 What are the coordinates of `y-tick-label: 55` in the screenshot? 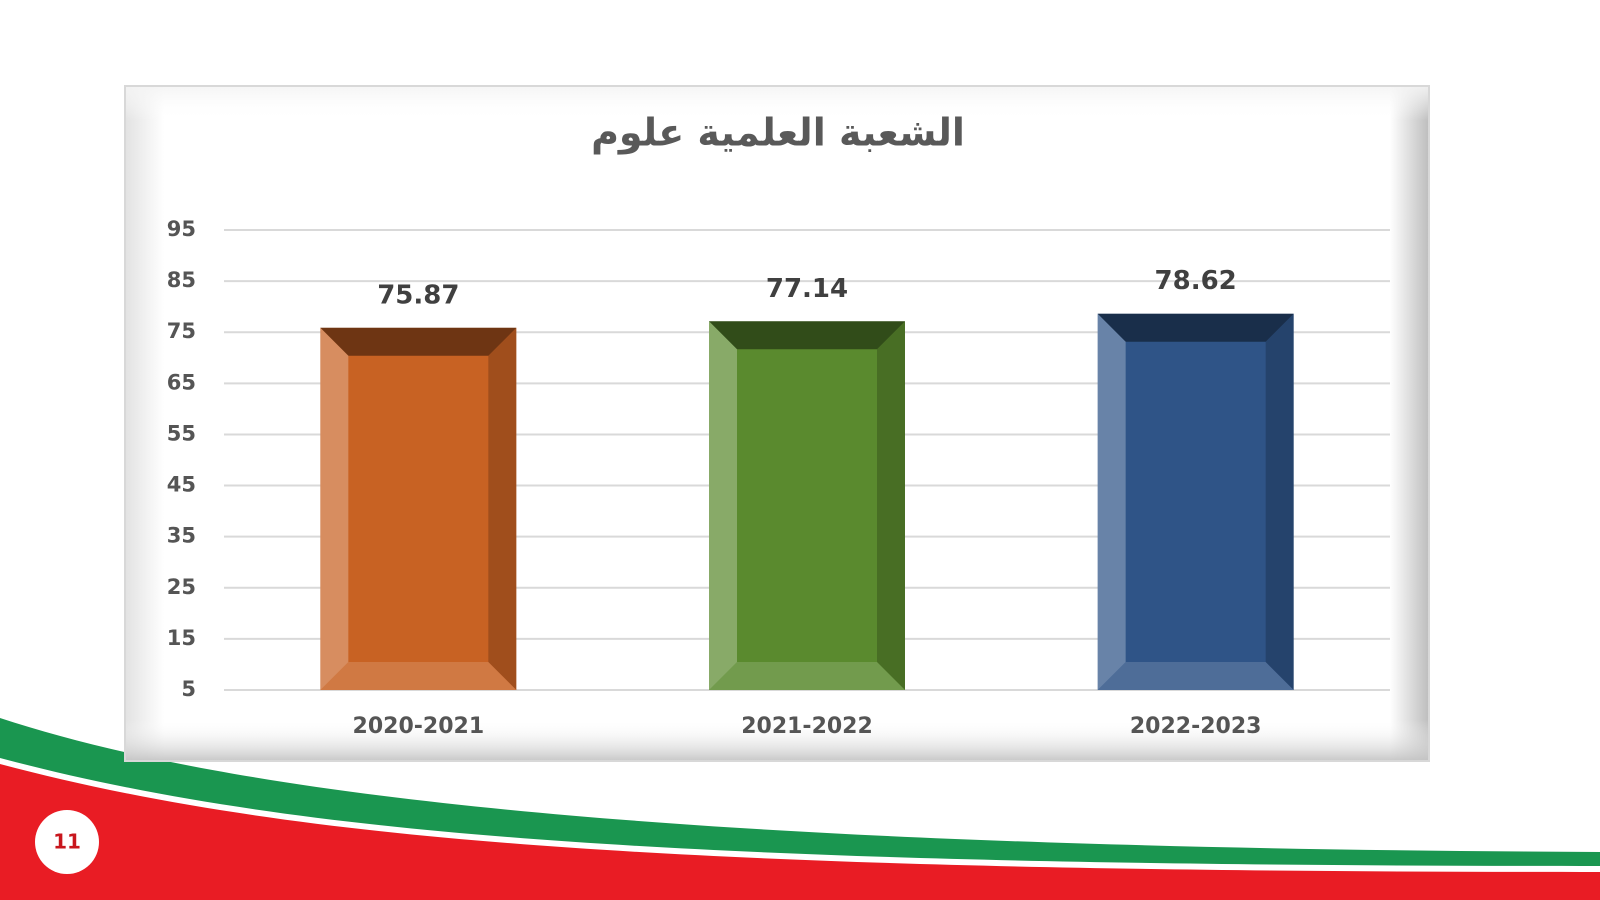 It's located at (181, 433).